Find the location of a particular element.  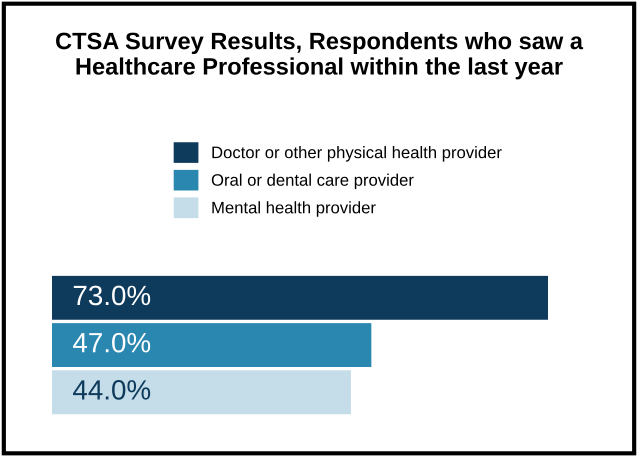

chart-title: CTSA Survey Results, Respondents who saw a Healthcare Professional within the last year is located at coordinates (320, 56).